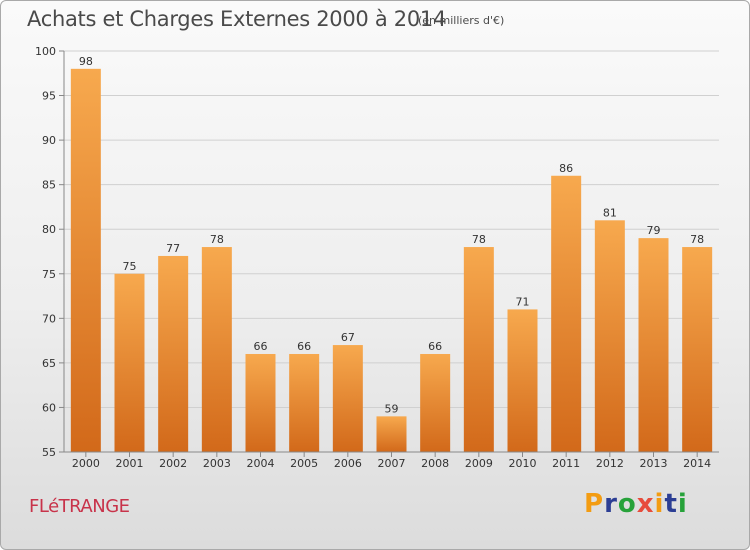 This screenshot has width=750, height=550. I want to click on y-tick-label: 100, so click(45, 51).